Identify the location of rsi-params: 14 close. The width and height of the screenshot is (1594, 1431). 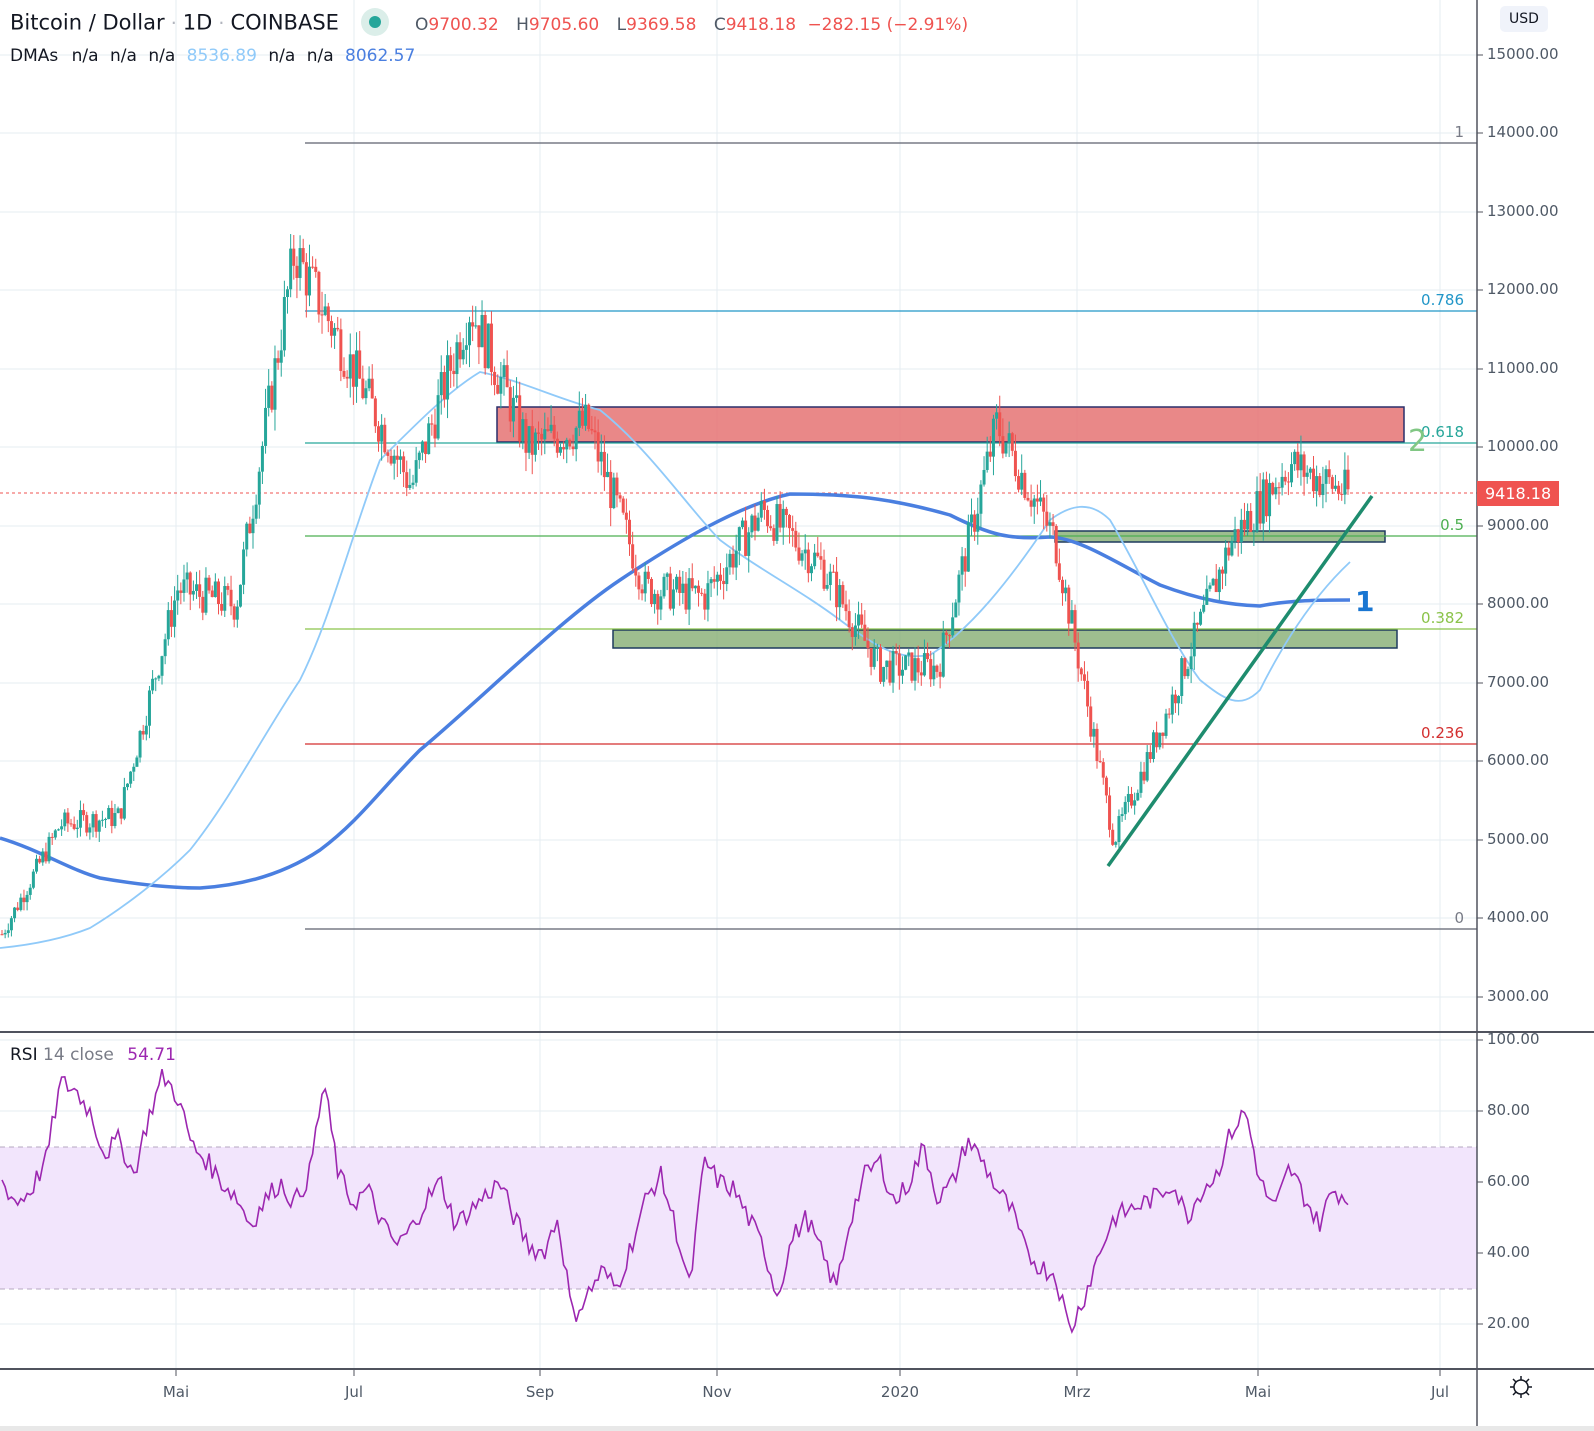
(78, 1055).